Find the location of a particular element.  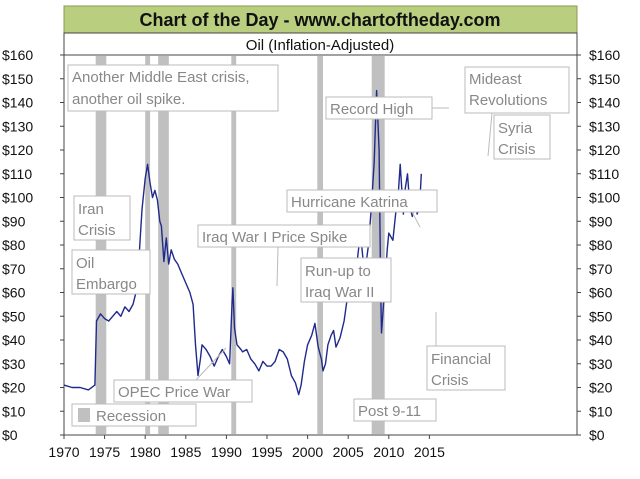

annotation-opec-price-war: OPEC Price War is located at coordinates (183, 375).